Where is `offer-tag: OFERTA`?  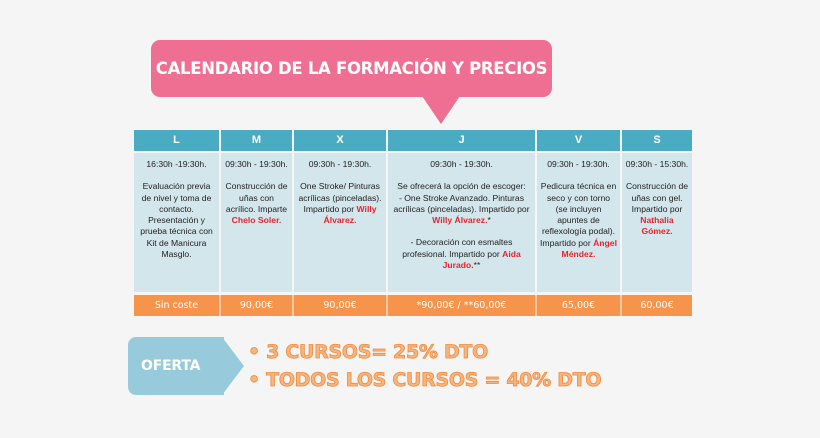 offer-tag: OFERTA is located at coordinates (176, 366).